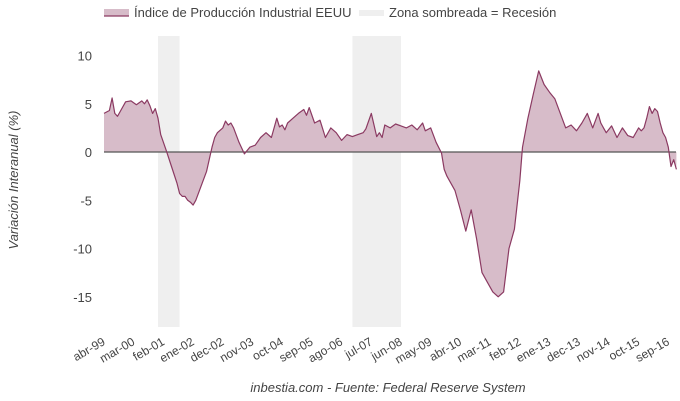  What do you see at coordinates (652, 349) in the screenshot?
I see `x-tick-label: sep-16` at bounding box center [652, 349].